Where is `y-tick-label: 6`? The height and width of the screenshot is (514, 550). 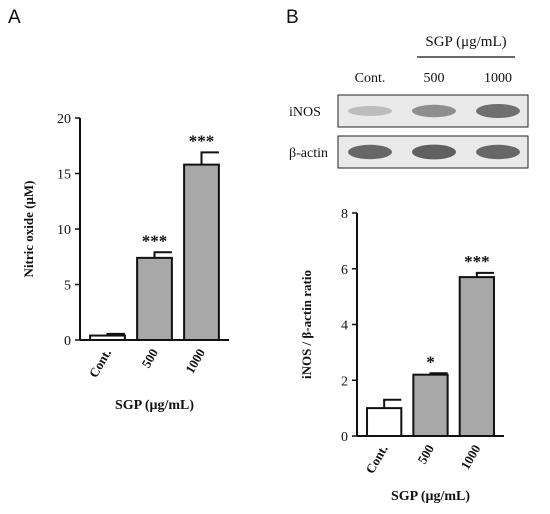 y-tick-label: 6 is located at coordinates (344, 270).